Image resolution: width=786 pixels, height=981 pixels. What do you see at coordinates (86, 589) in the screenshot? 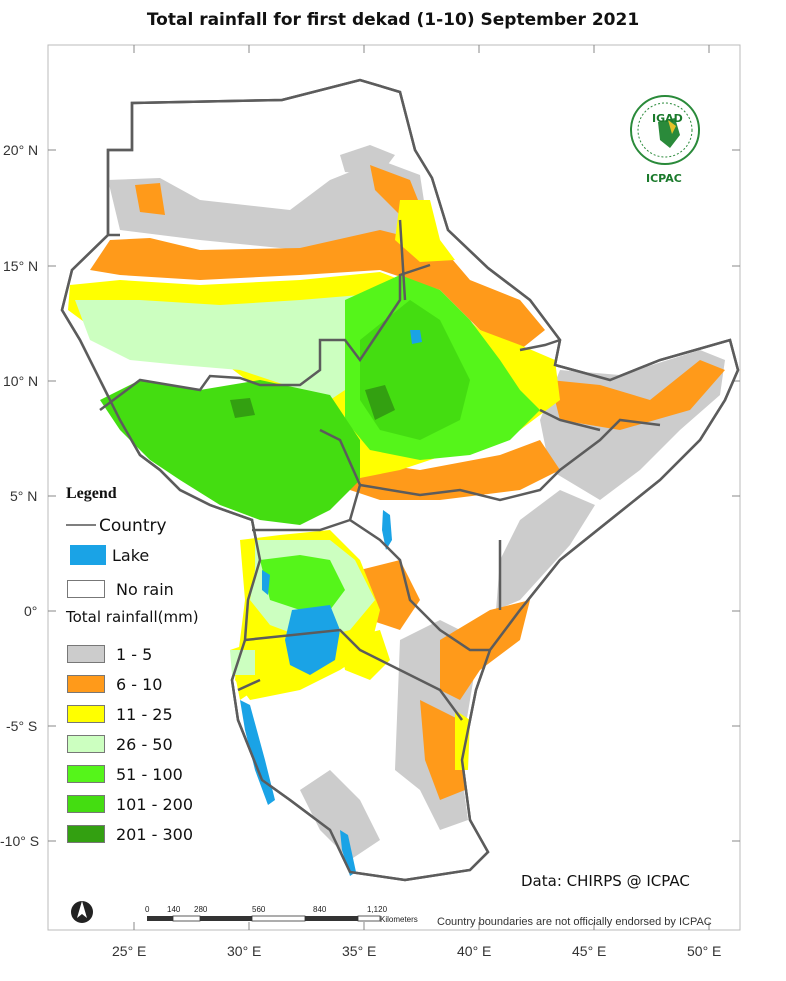
I see `legend-no-rain-swatch` at bounding box center [86, 589].